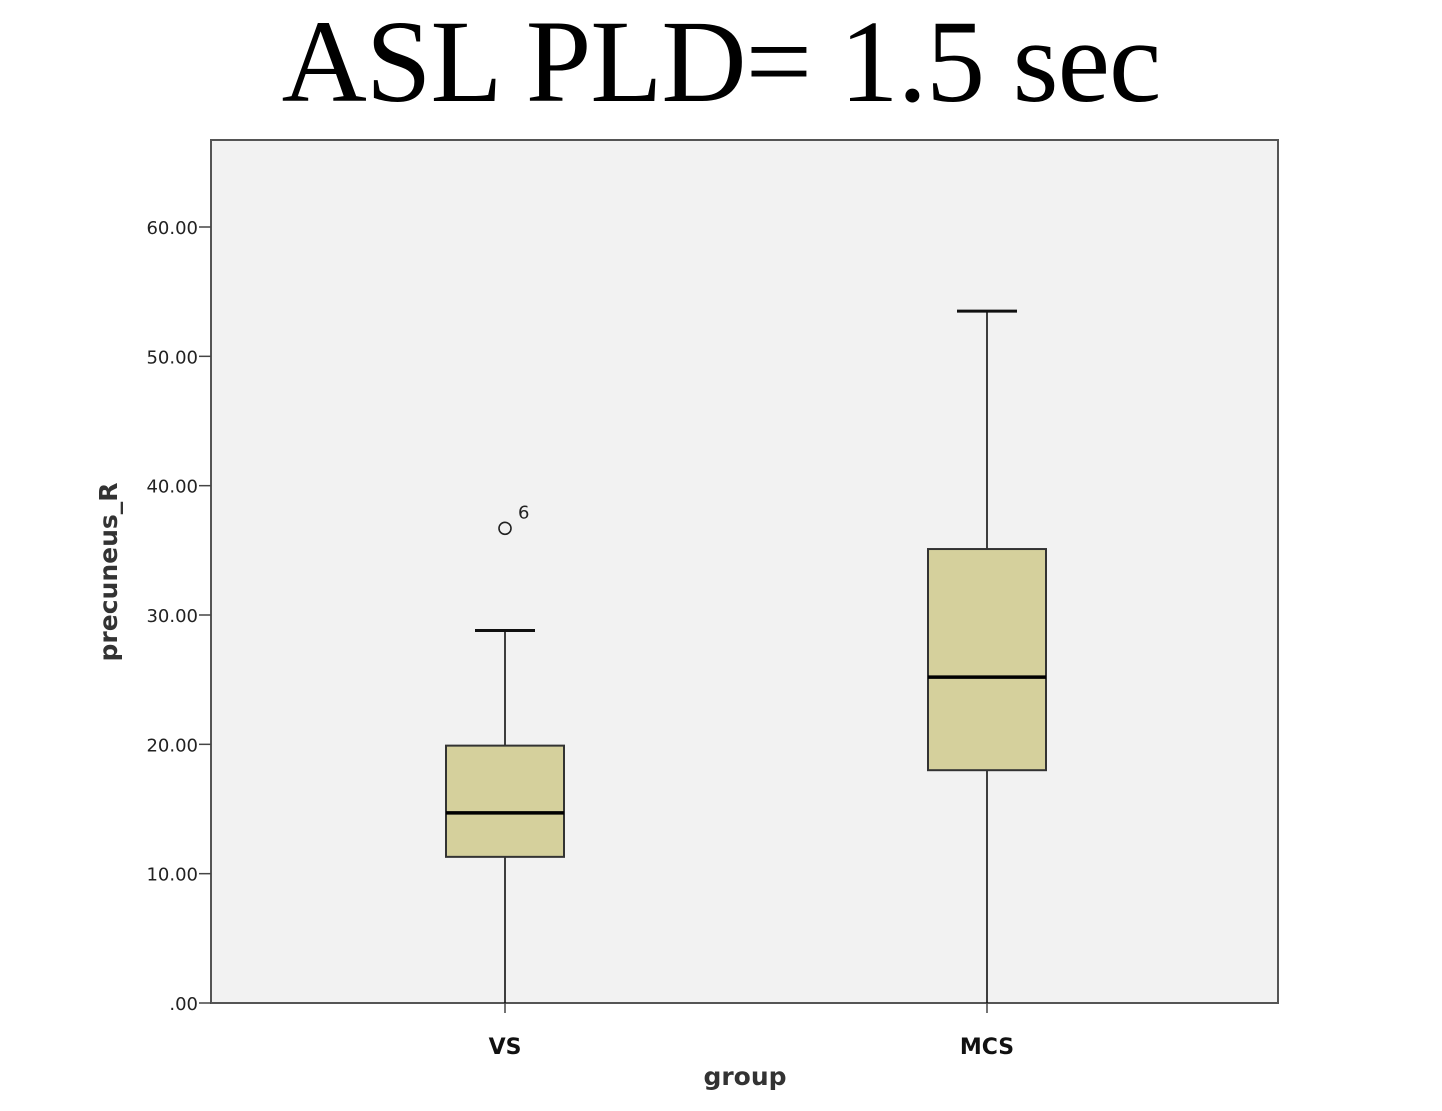 The image size is (1442, 1111). Describe the element at coordinates (505, 528) in the screenshot. I see `outlier-point` at that location.